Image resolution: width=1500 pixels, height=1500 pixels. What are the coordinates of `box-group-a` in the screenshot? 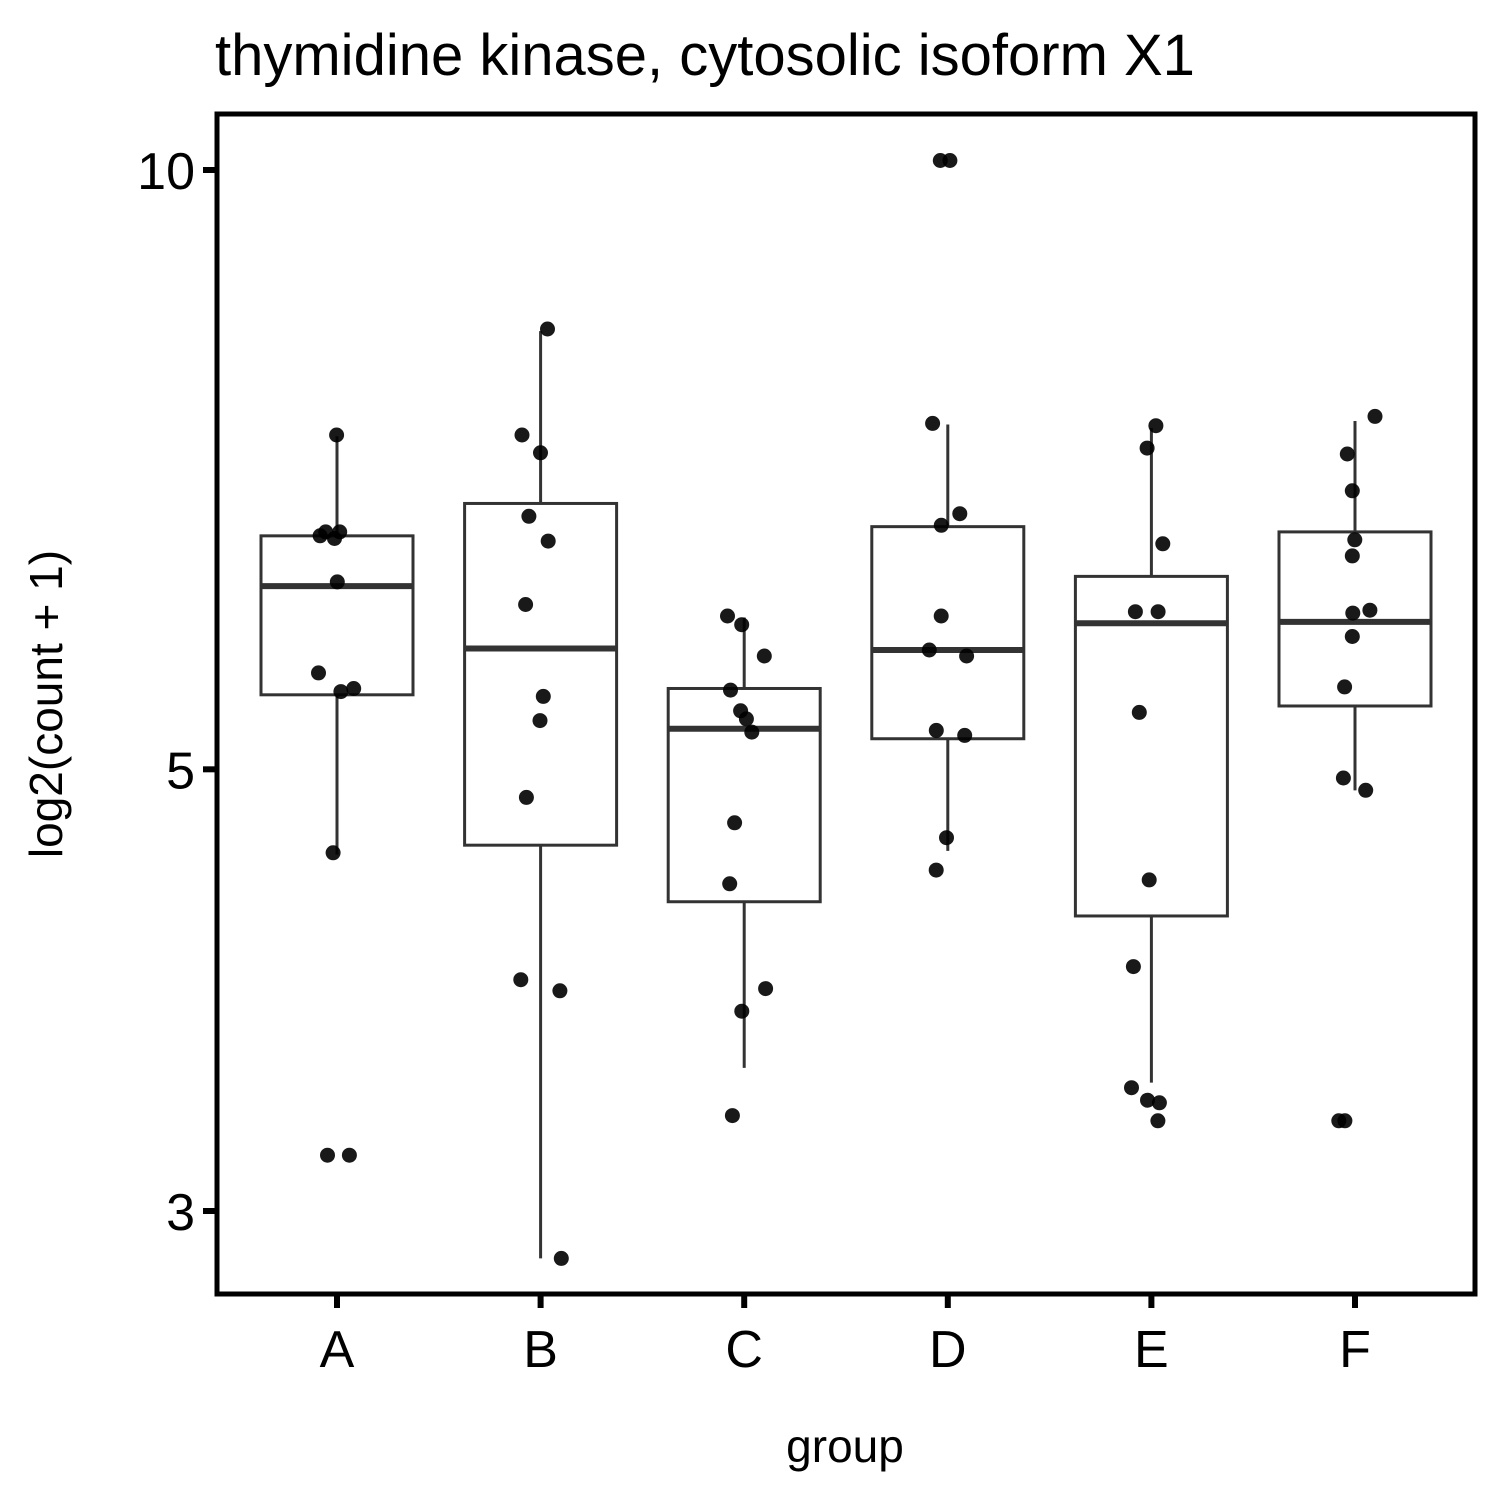 It's located at (337, 645).